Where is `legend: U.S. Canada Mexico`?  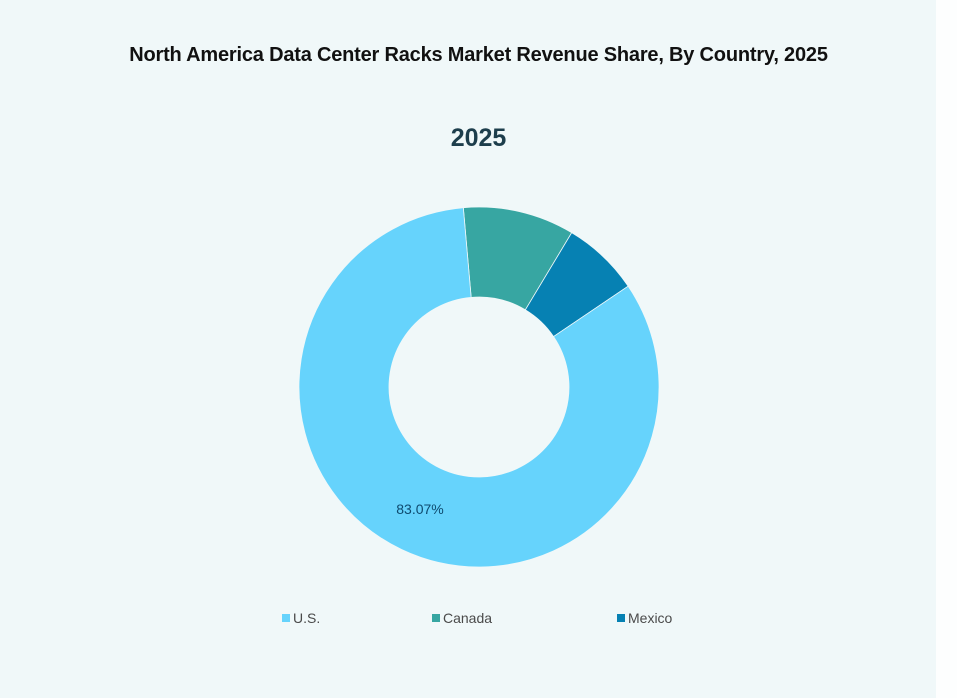 legend: U.S. Canada Mexico is located at coordinates (478, 620).